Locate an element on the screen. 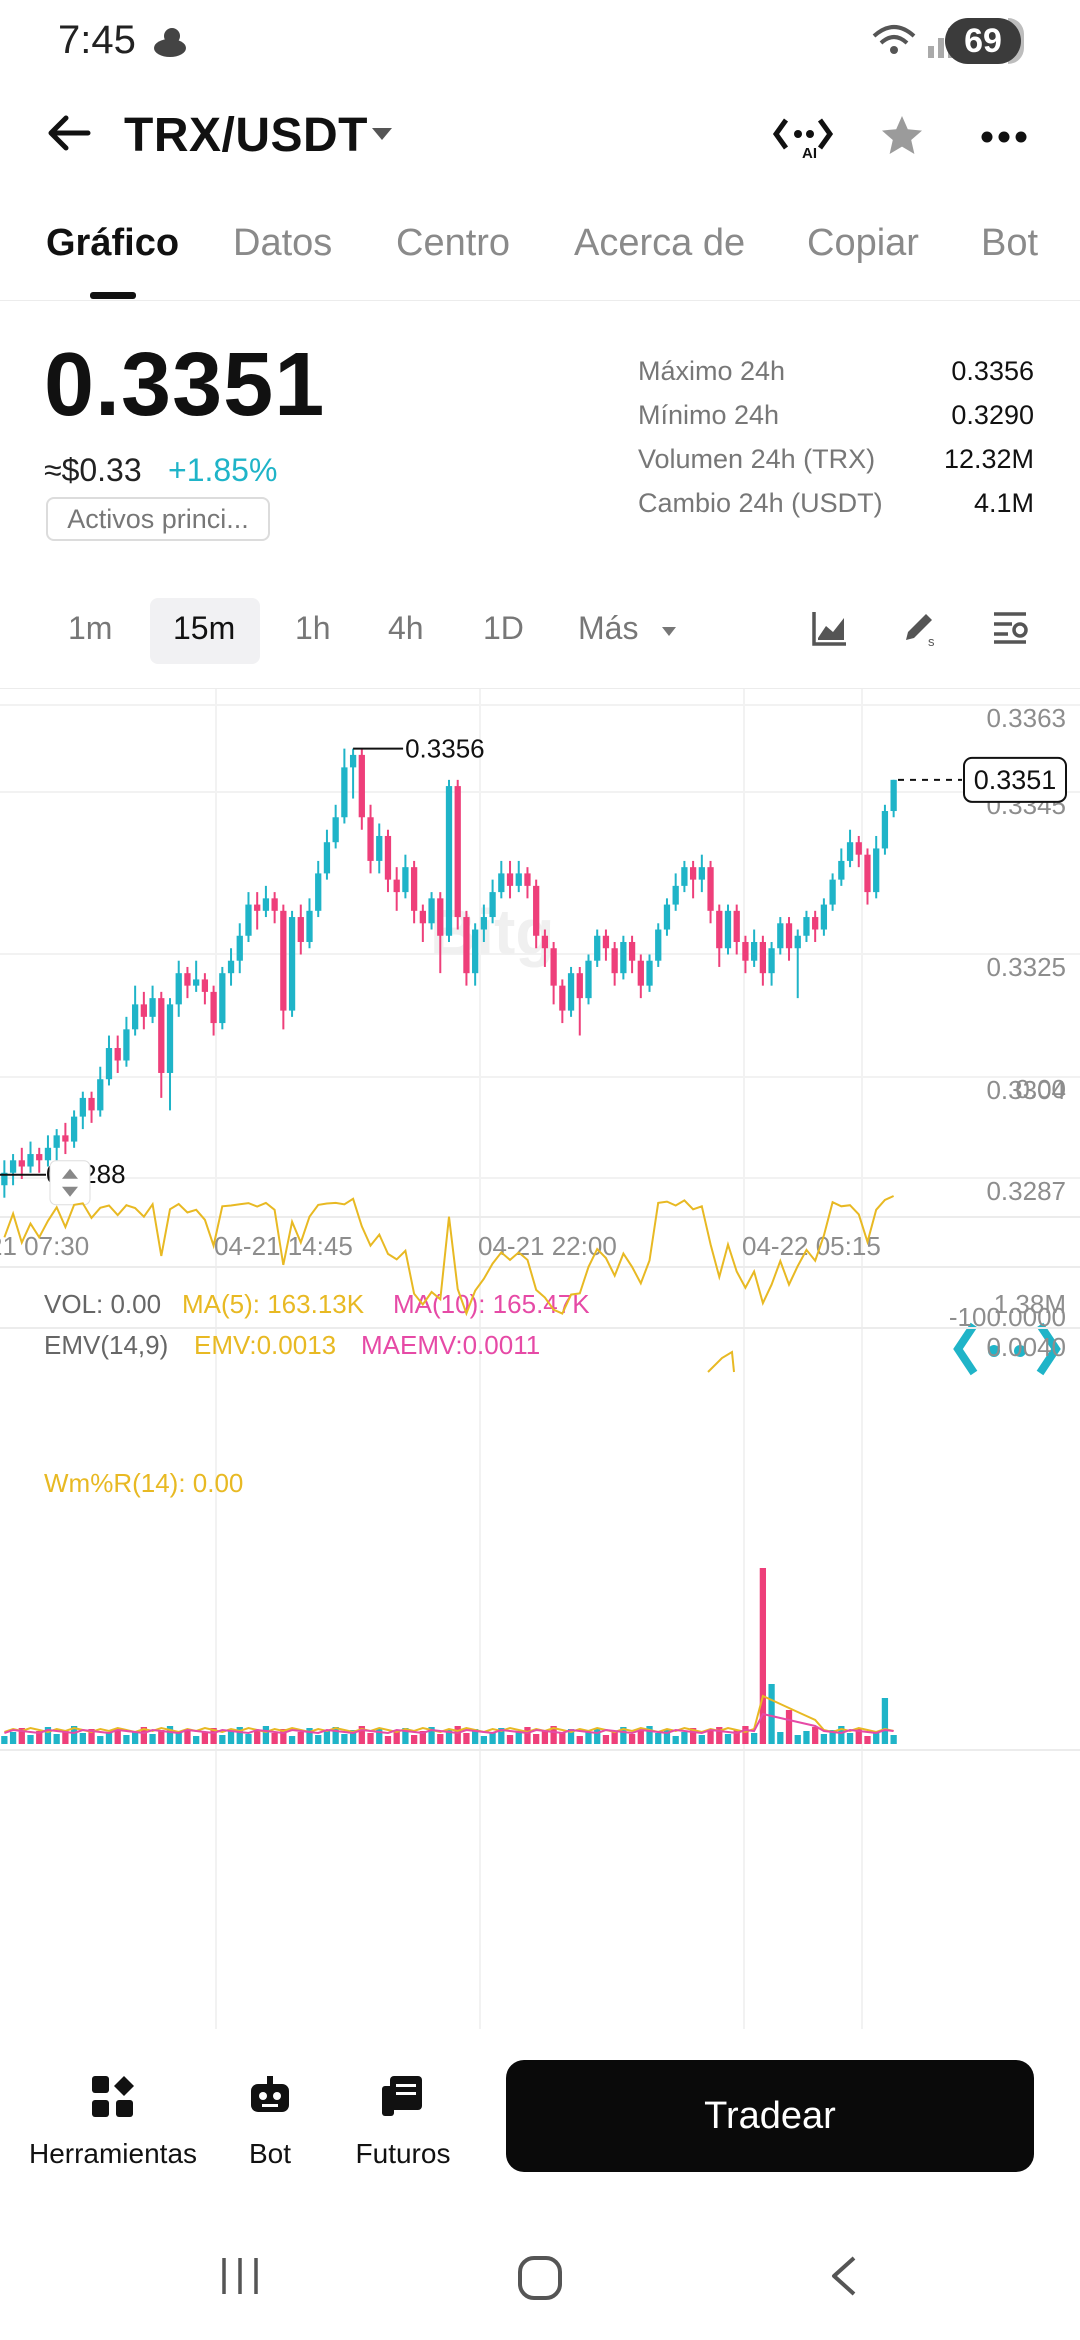  pair-title: TRX/USDT is located at coordinates (246, 135).